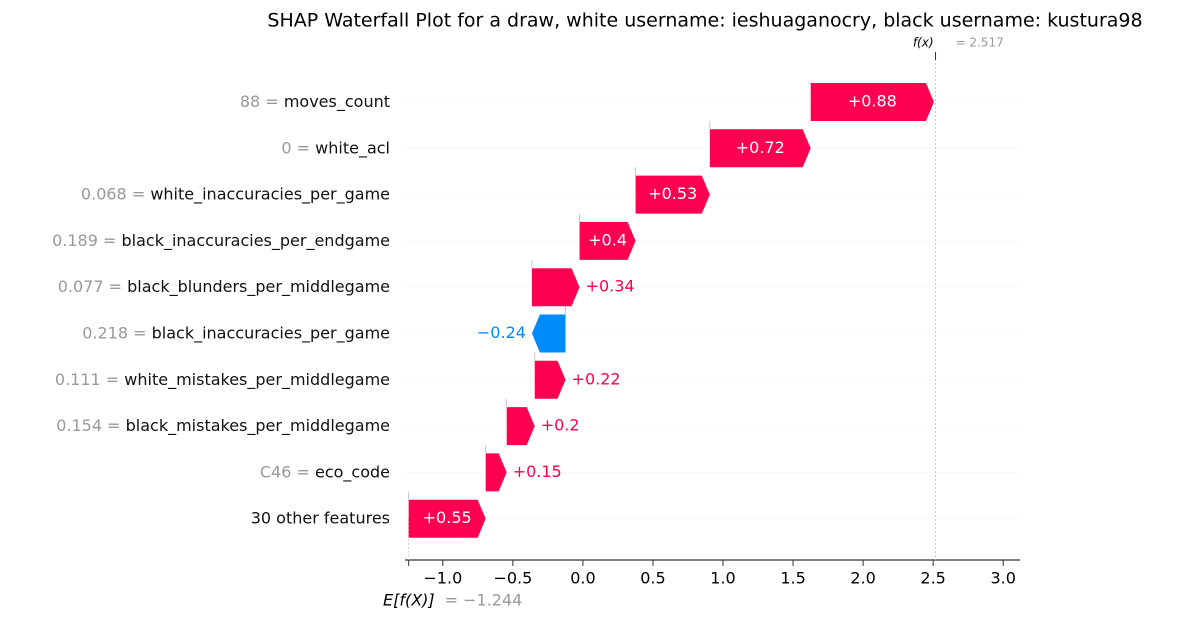 The width and height of the screenshot is (1200, 620). I want to click on feature-name: white_inaccuracies_per_game, so click(270, 194).